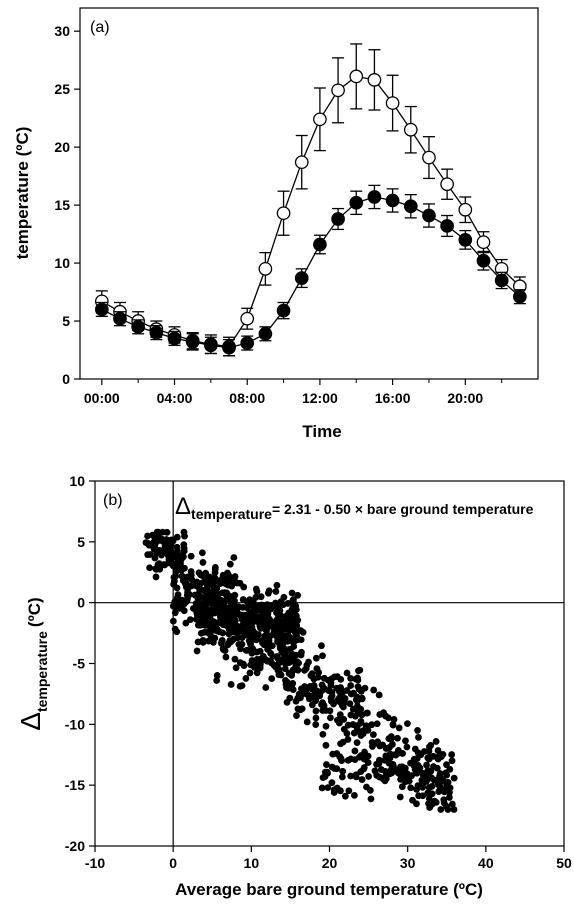 This screenshot has width=574, height=909. Describe the element at coordinates (62, 89) in the screenshot. I see `y-tick-label: 25` at that location.